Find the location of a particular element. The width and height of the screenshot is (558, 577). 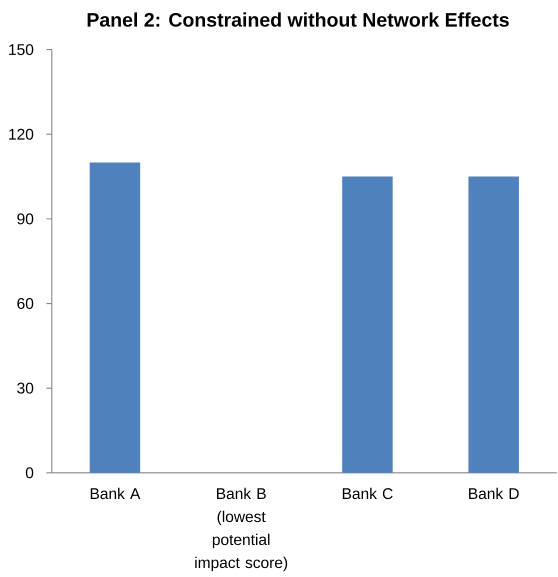

y-tick-label: 150 is located at coordinates (21, 50).